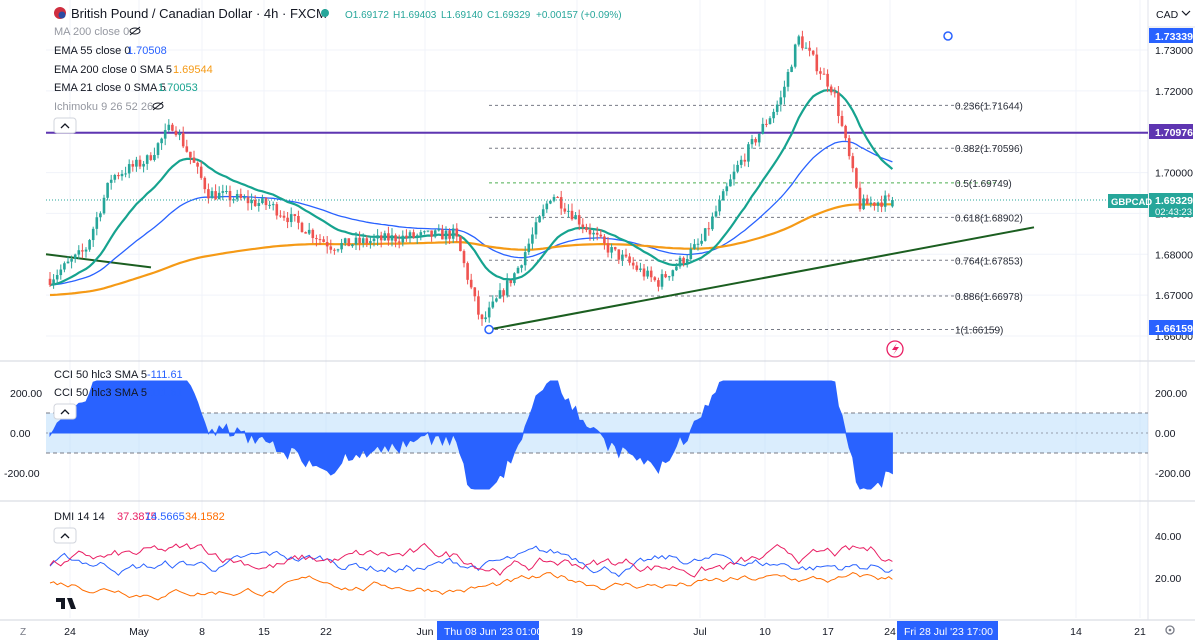  What do you see at coordinates (761, 278) in the screenshot?
I see `rising-trendline` at bounding box center [761, 278].